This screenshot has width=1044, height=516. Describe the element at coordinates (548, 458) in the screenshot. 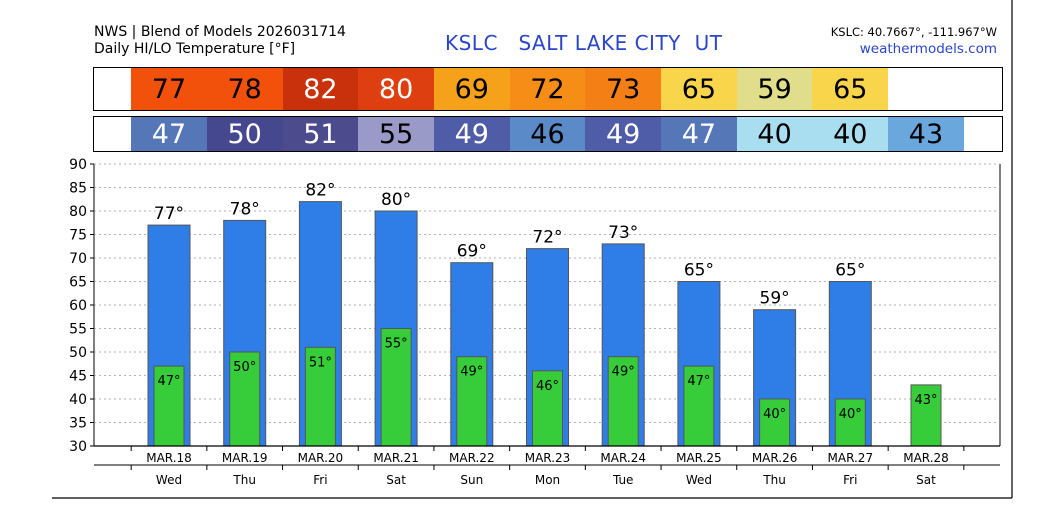

I see `date-label: MAR.23` at that location.